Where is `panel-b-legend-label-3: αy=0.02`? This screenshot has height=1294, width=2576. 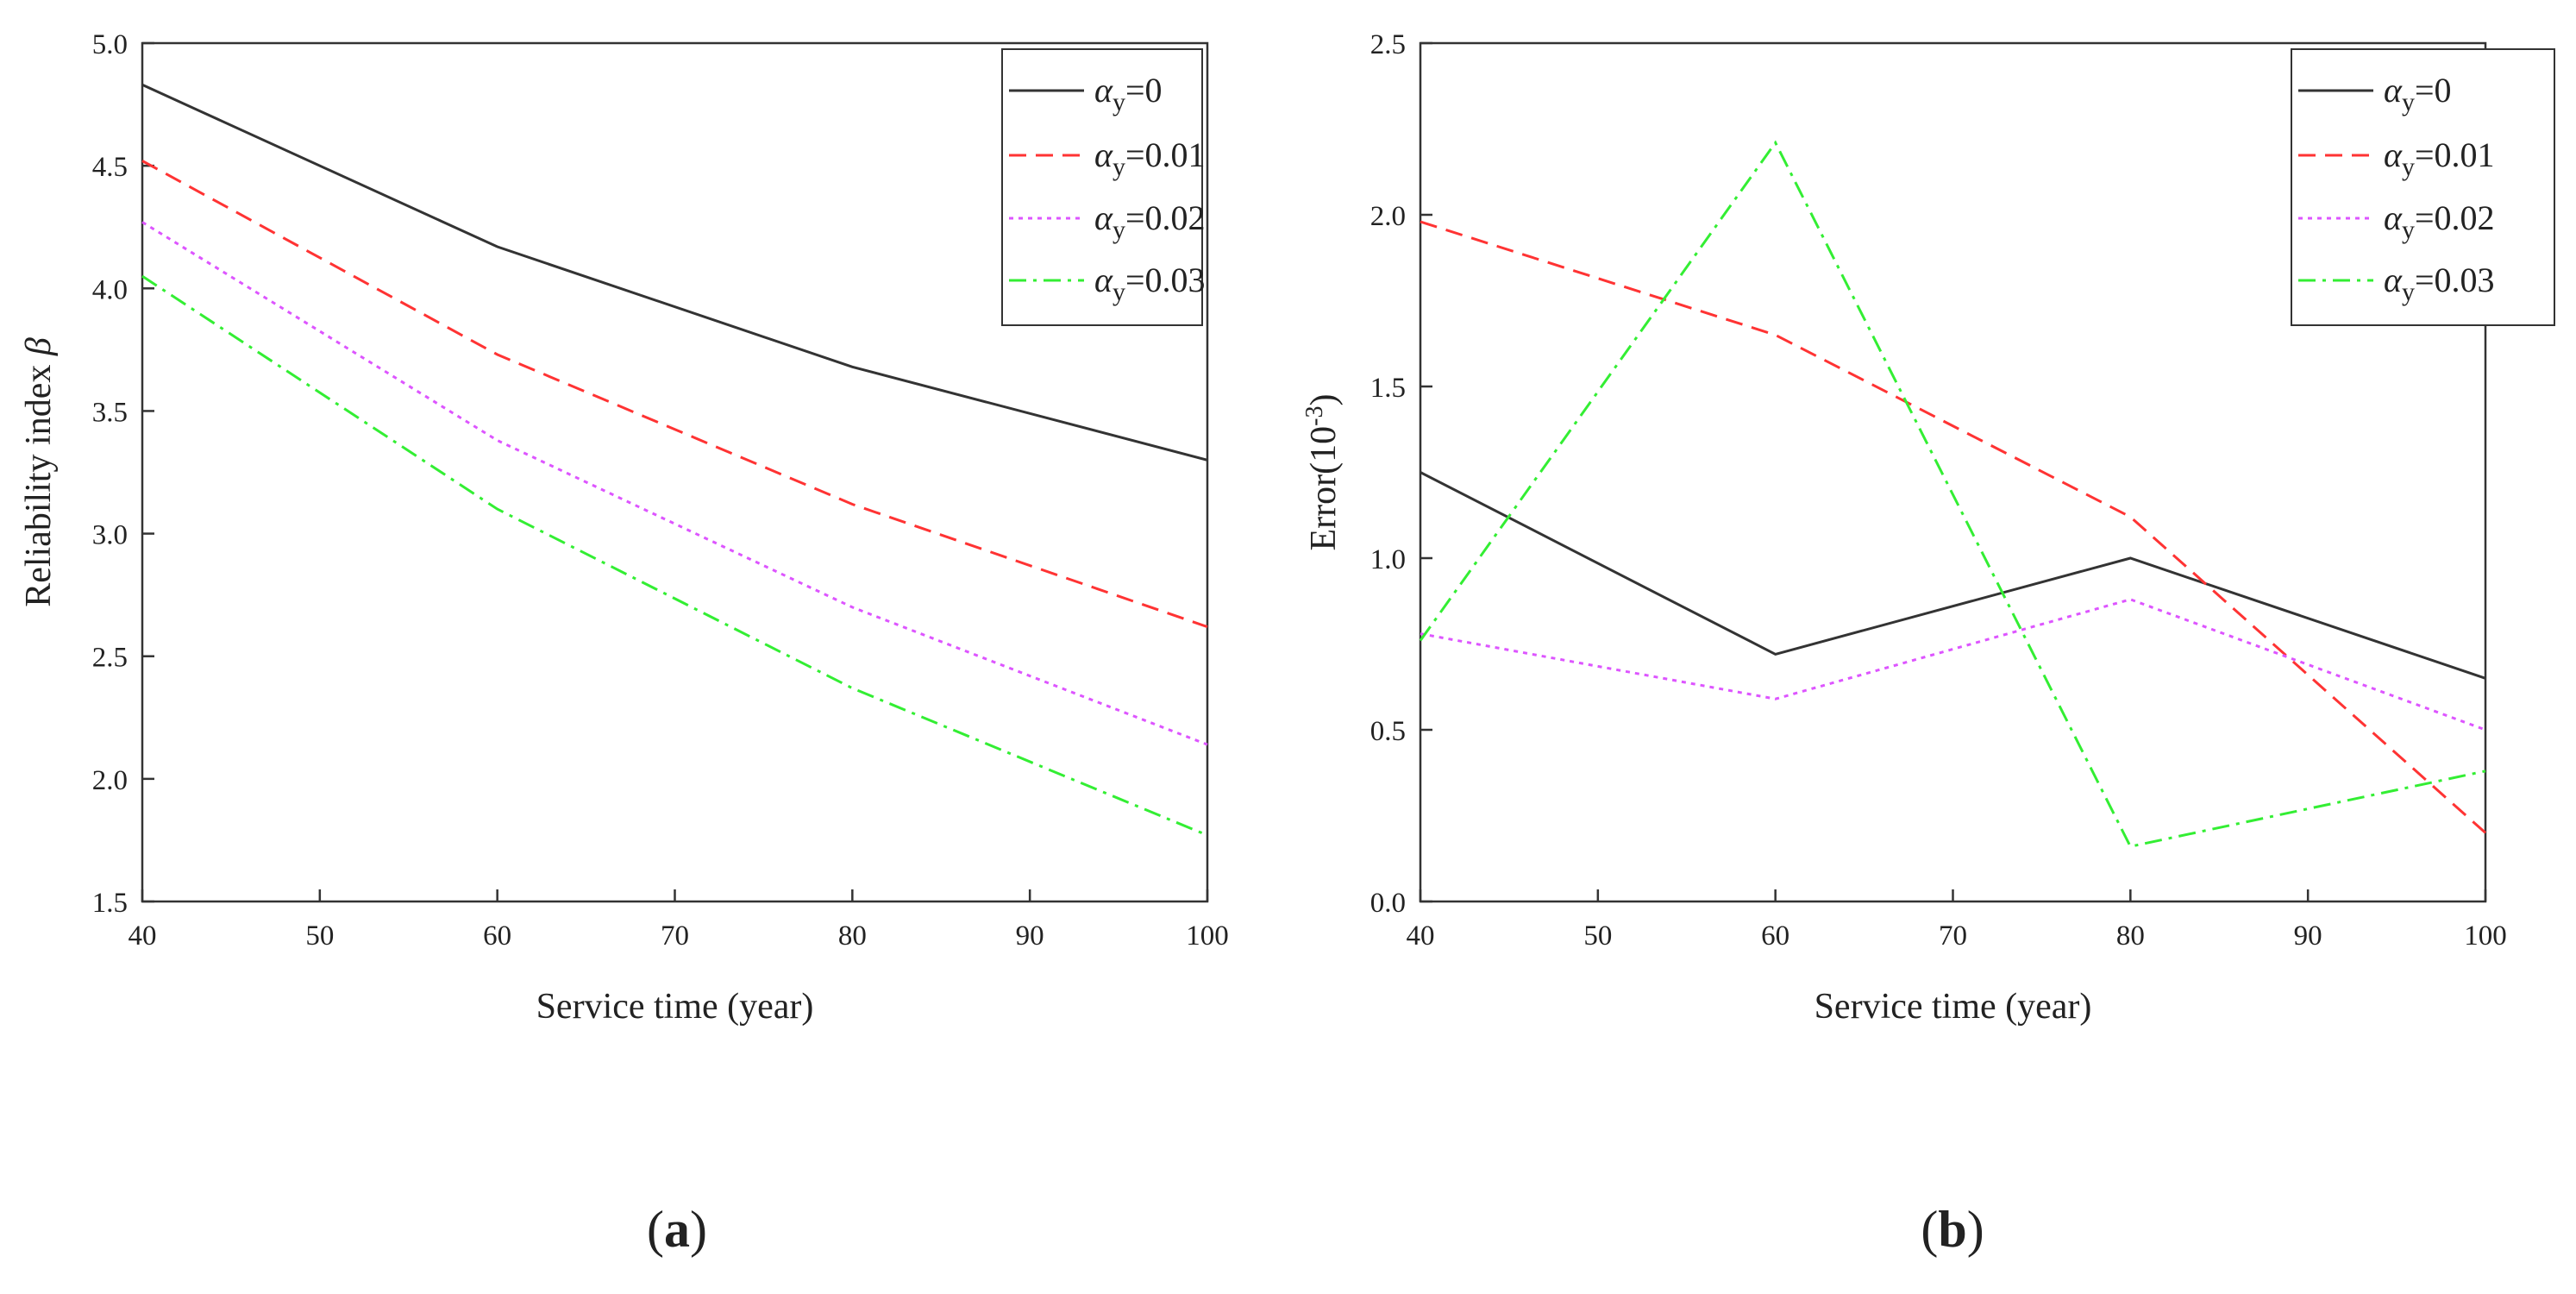
panel-b-legend-label-3: αy=0.02 is located at coordinates (2439, 221).